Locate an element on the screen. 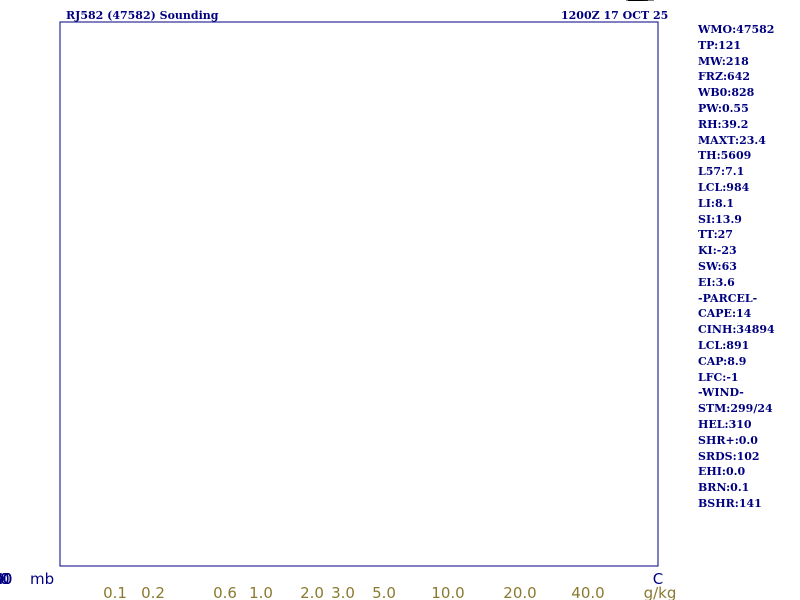 This screenshot has height=600, width=800. height-label: 7470 m is located at coordinates (91, 2).